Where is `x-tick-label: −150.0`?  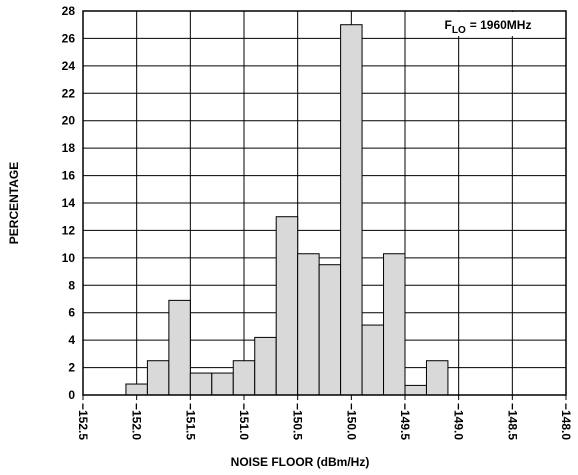 x-tick-label: −150.0 is located at coordinates (351, 421).